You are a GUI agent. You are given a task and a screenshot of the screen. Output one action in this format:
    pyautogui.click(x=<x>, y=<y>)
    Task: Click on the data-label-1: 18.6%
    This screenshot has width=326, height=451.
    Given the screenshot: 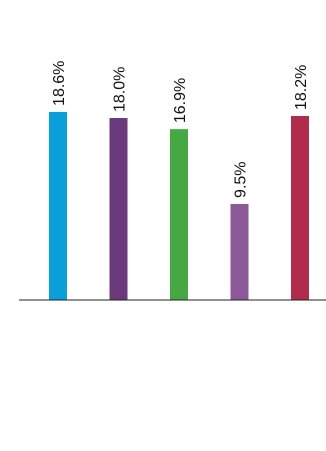 What is the action you would take?
    pyautogui.click(x=59, y=83)
    